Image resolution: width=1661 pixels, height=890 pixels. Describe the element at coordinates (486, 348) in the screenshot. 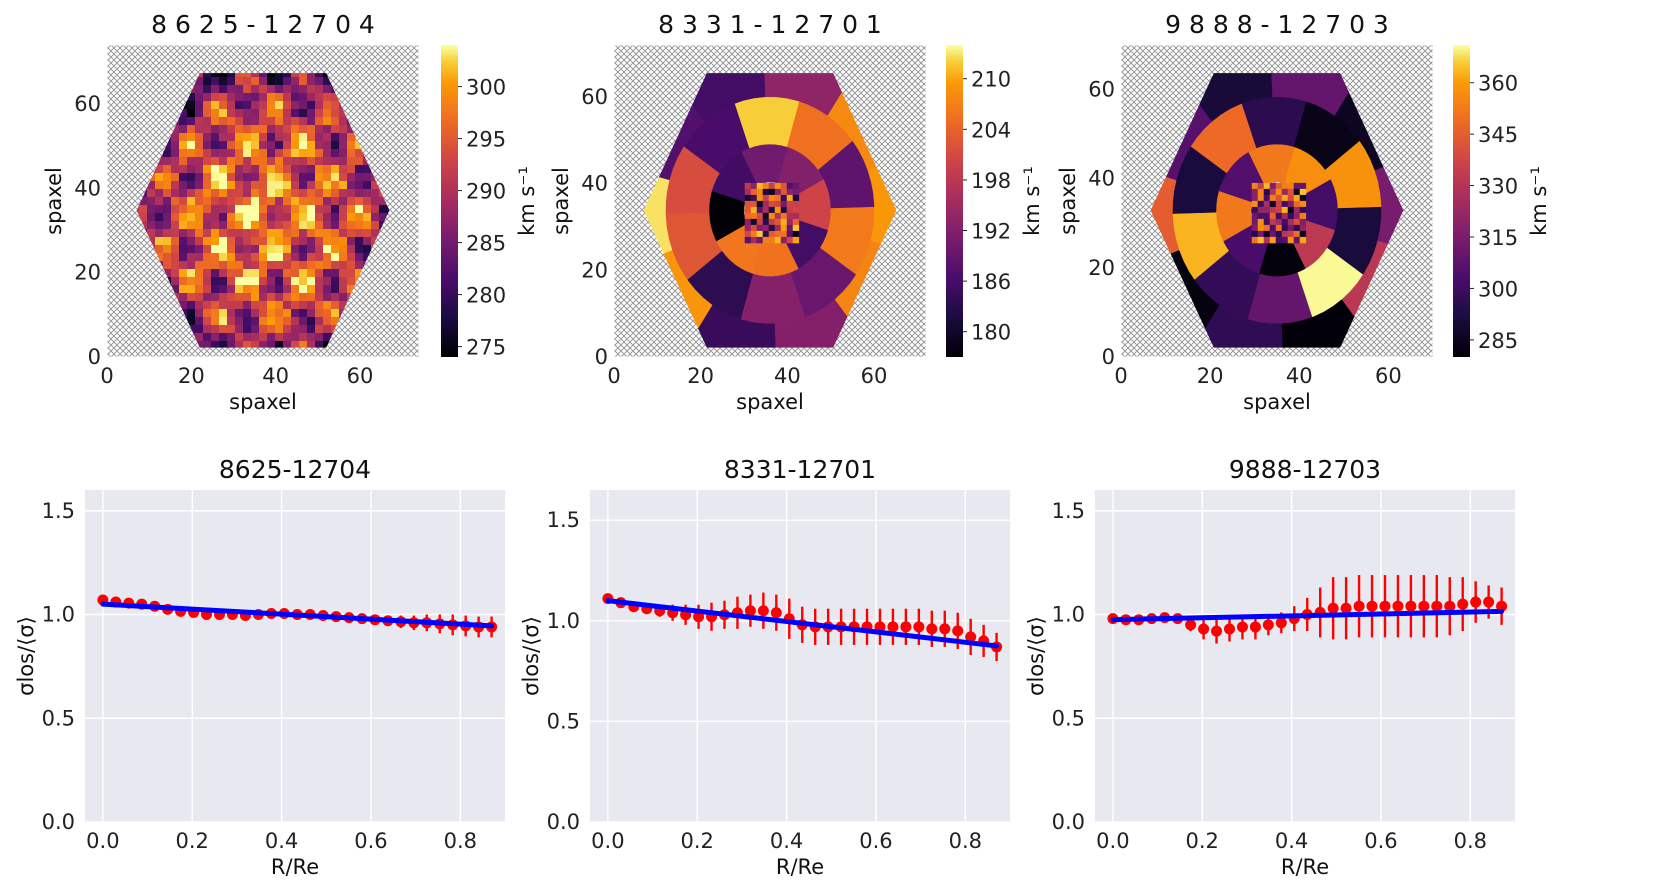

I see `colorbar-tick-label: 275` at that location.